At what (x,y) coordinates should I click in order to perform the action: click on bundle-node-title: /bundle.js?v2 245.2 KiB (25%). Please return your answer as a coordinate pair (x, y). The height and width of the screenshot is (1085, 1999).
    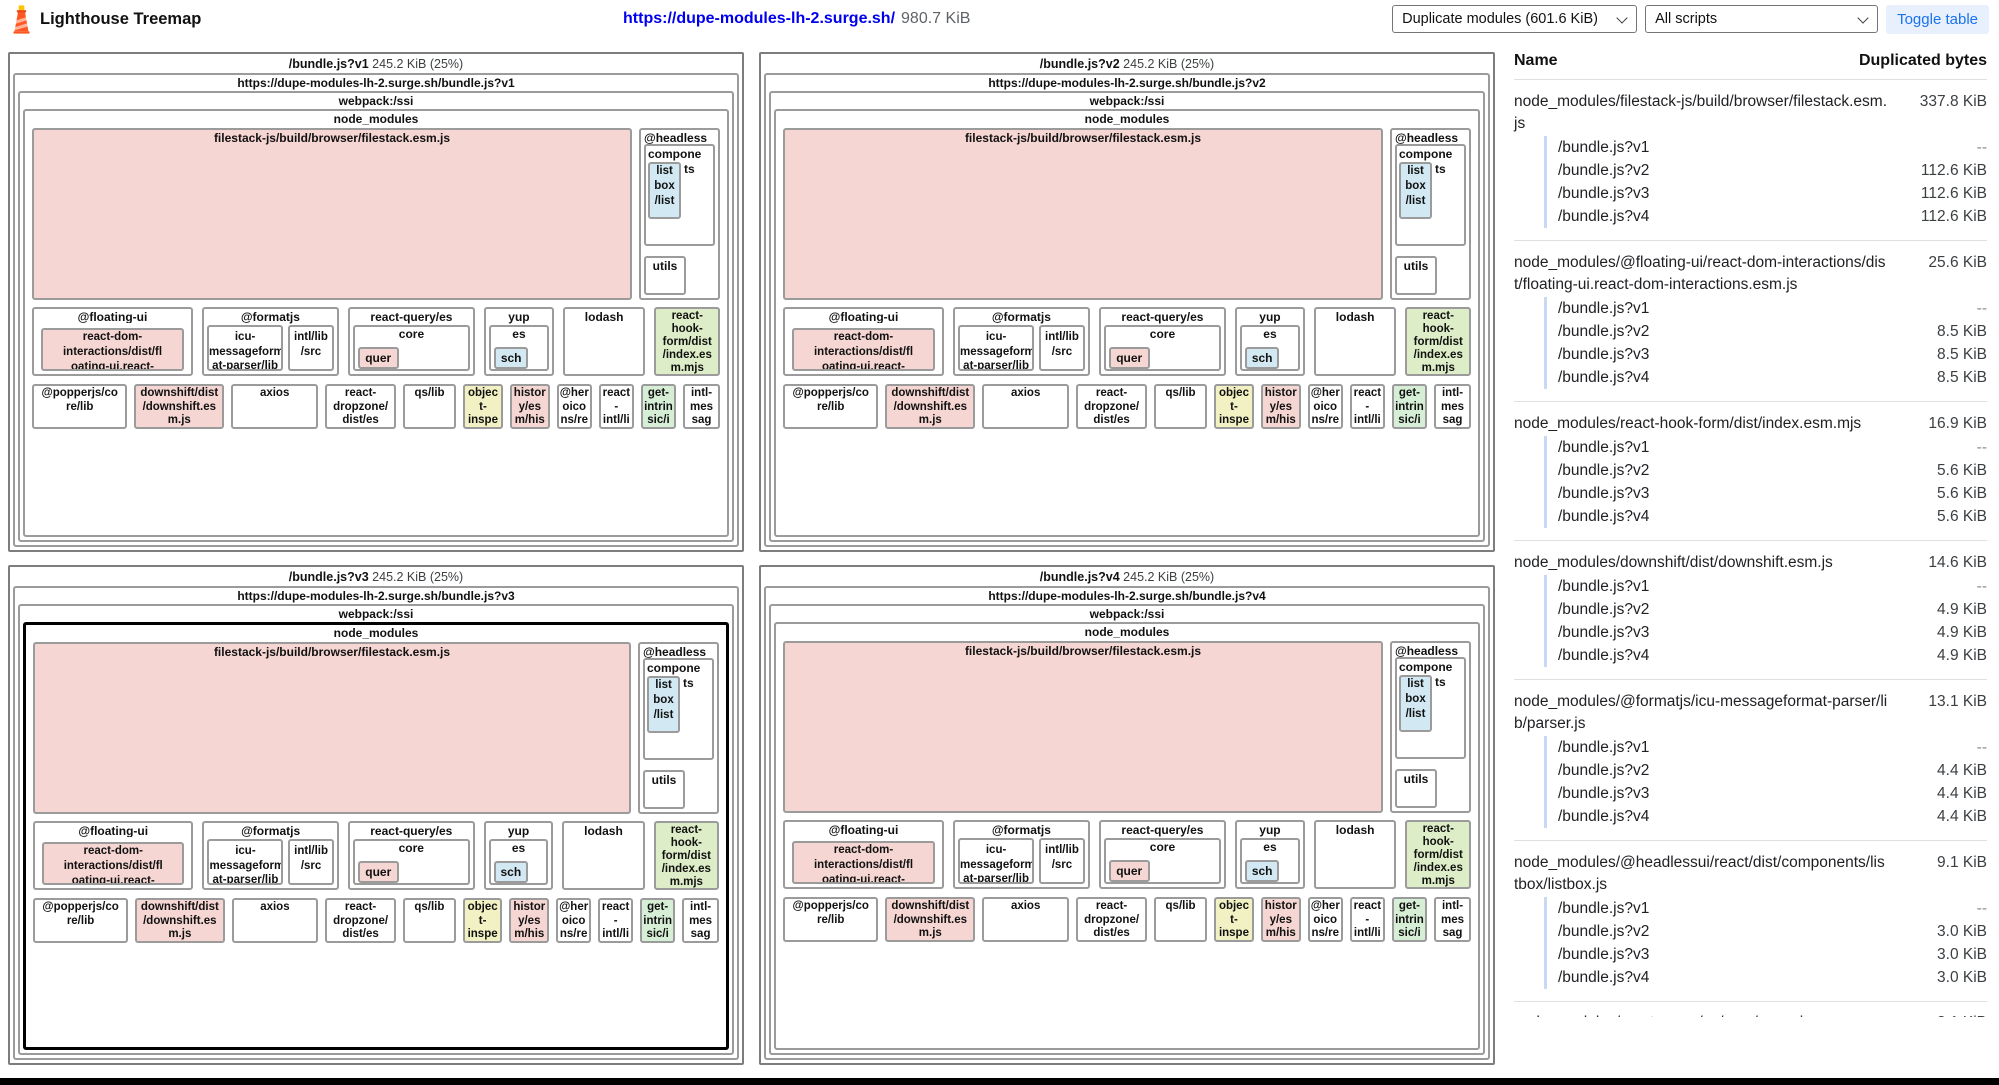
    Looking at the image, I should click on (1127, 64).